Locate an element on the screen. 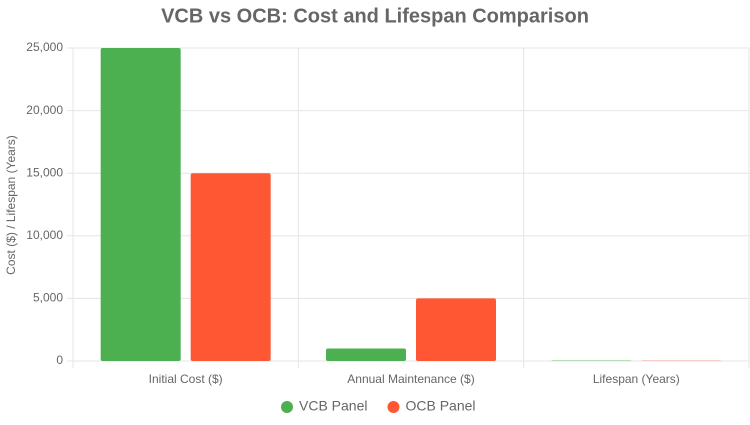 The image size is (750, 425). y-tick-label: 15,000 is located at coordinates (44, 172).